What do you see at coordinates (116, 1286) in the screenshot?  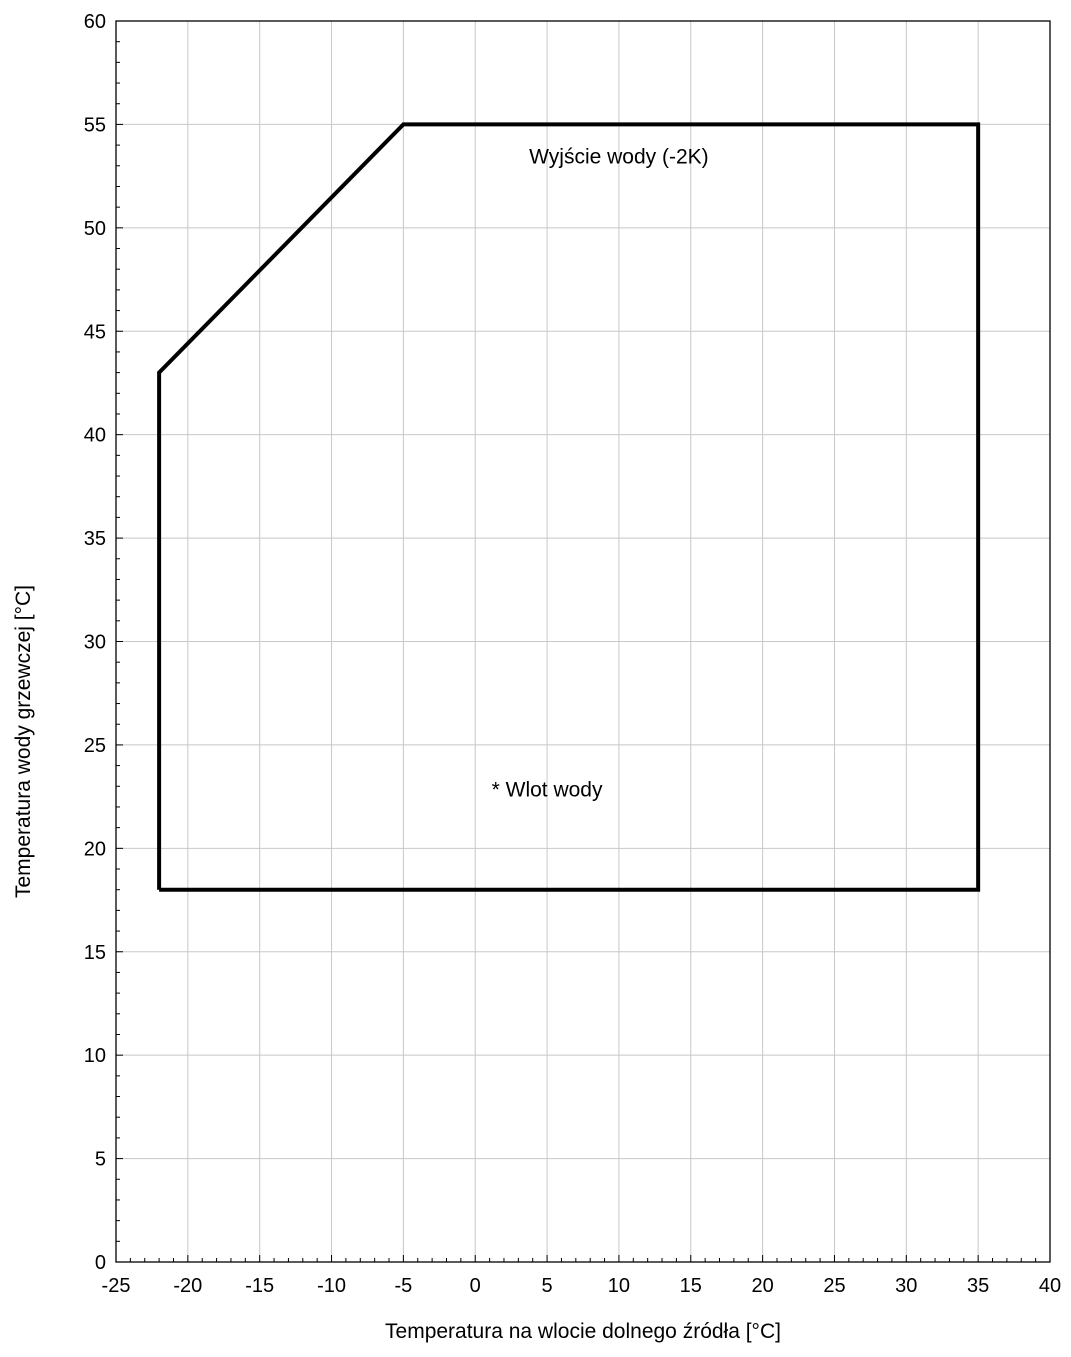 I see `x-tick-label: -25` at bounding box center [116, 1286].